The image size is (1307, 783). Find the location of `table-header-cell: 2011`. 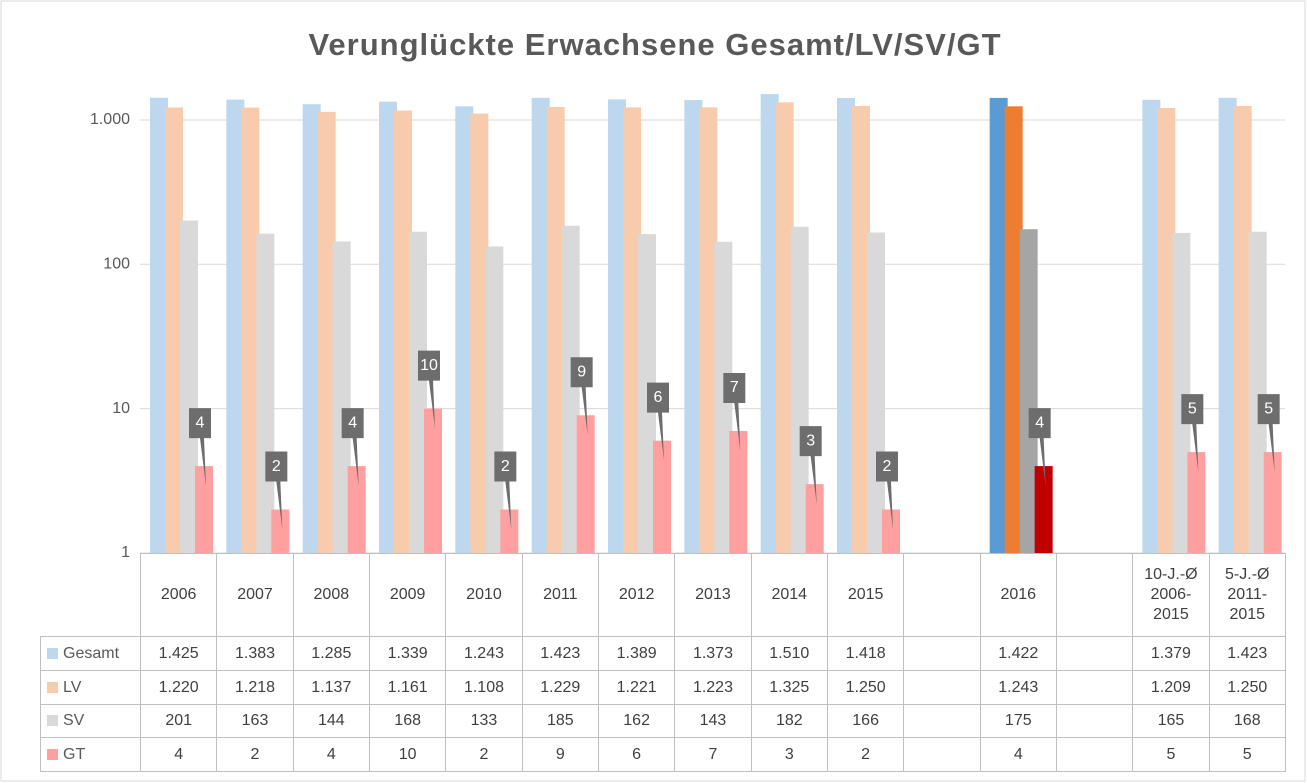

table-header-cell: 2011 is located at coordinates (560, 595).